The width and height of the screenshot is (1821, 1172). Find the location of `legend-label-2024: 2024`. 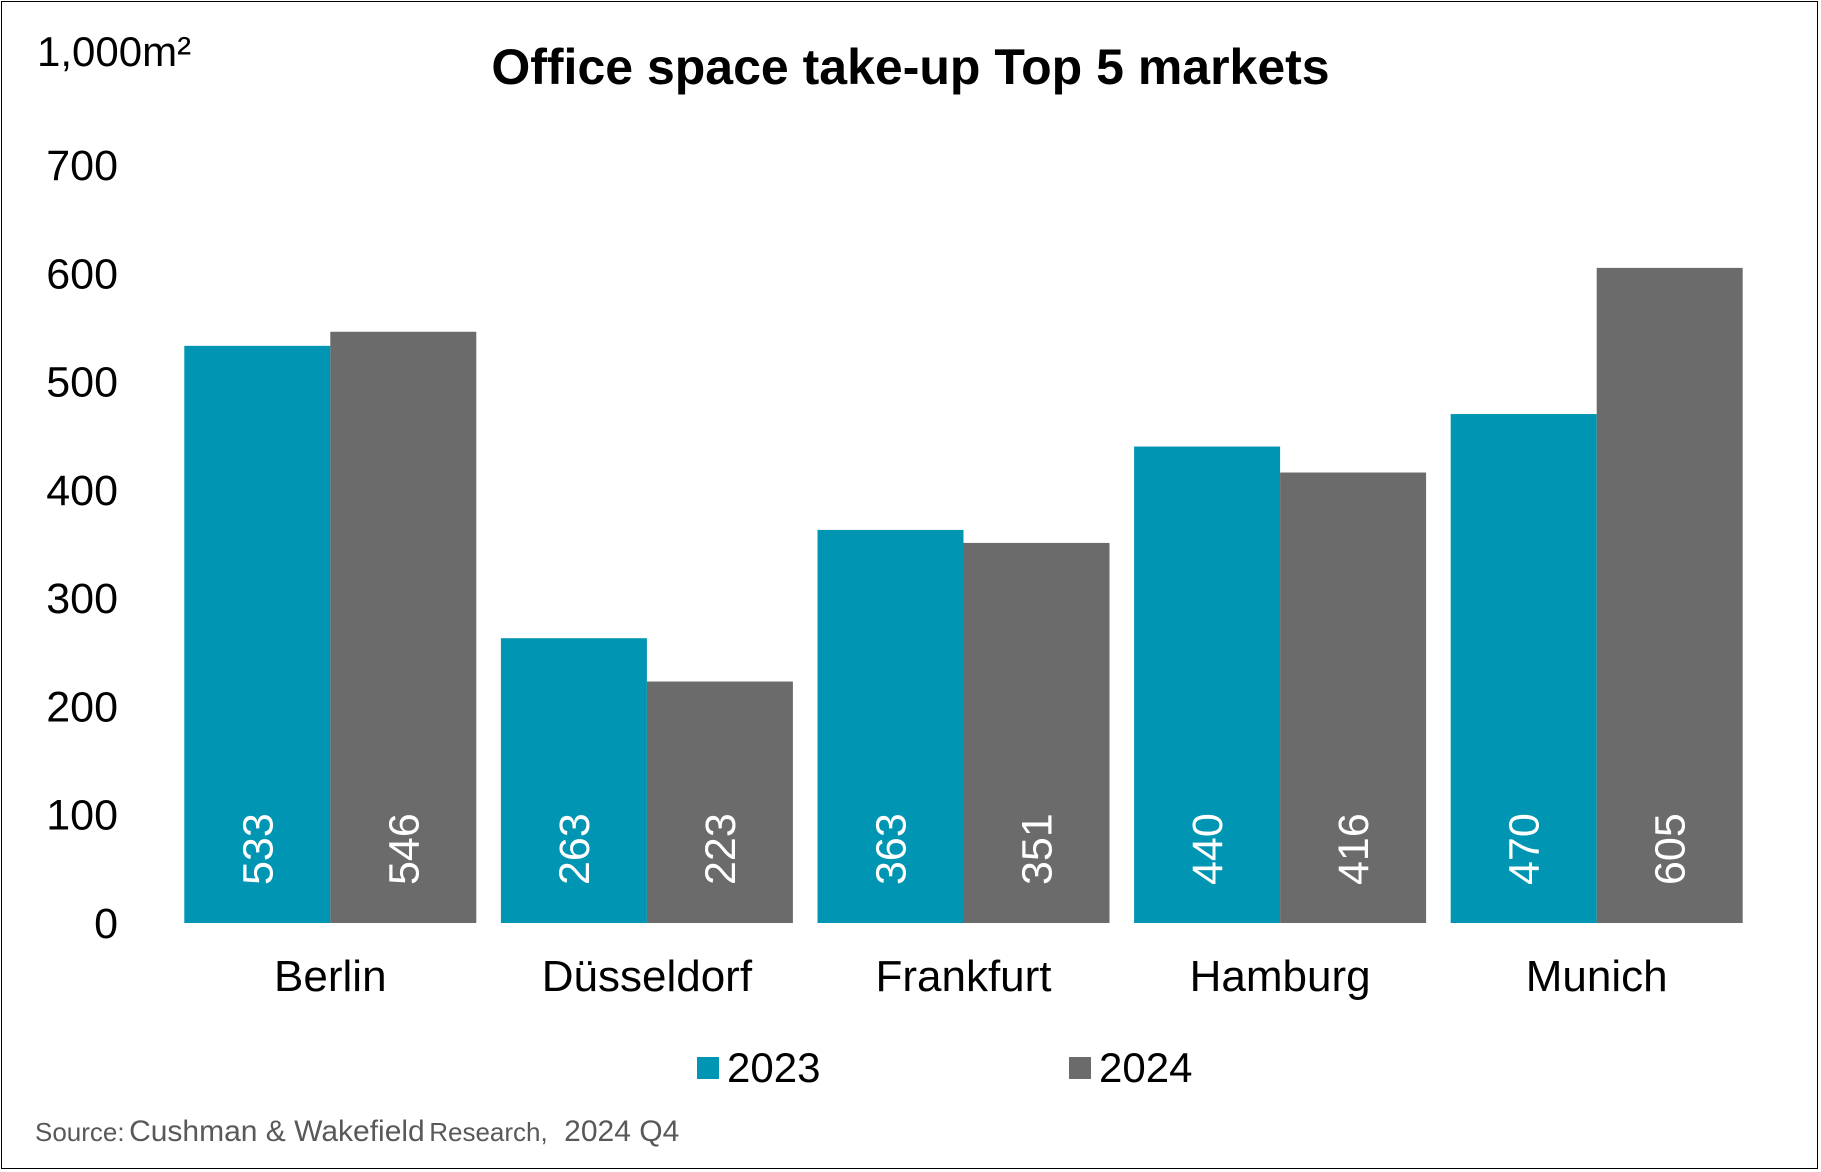

legend-label-2024: 2024 is located at coordinates (1146, 1067).